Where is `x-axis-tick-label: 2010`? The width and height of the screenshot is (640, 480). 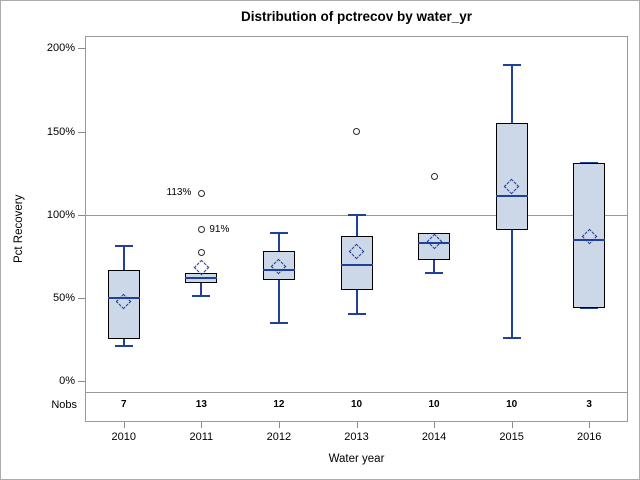
x-axis-tick-label: 2010 is located at coordinates (124, 437).